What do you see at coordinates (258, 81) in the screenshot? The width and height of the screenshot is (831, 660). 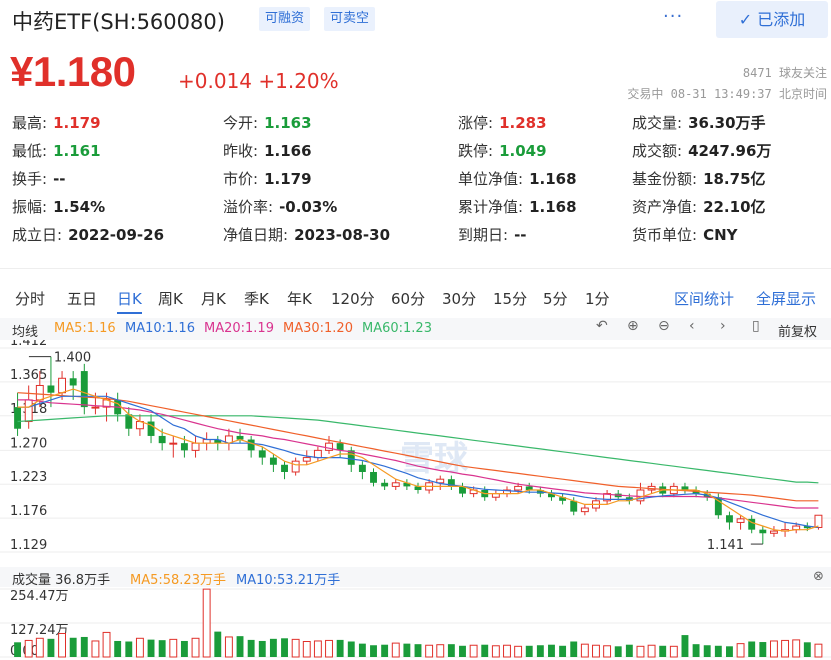 I see `price-change: +0.014 +1.20%` at bounding box center [258, 81].